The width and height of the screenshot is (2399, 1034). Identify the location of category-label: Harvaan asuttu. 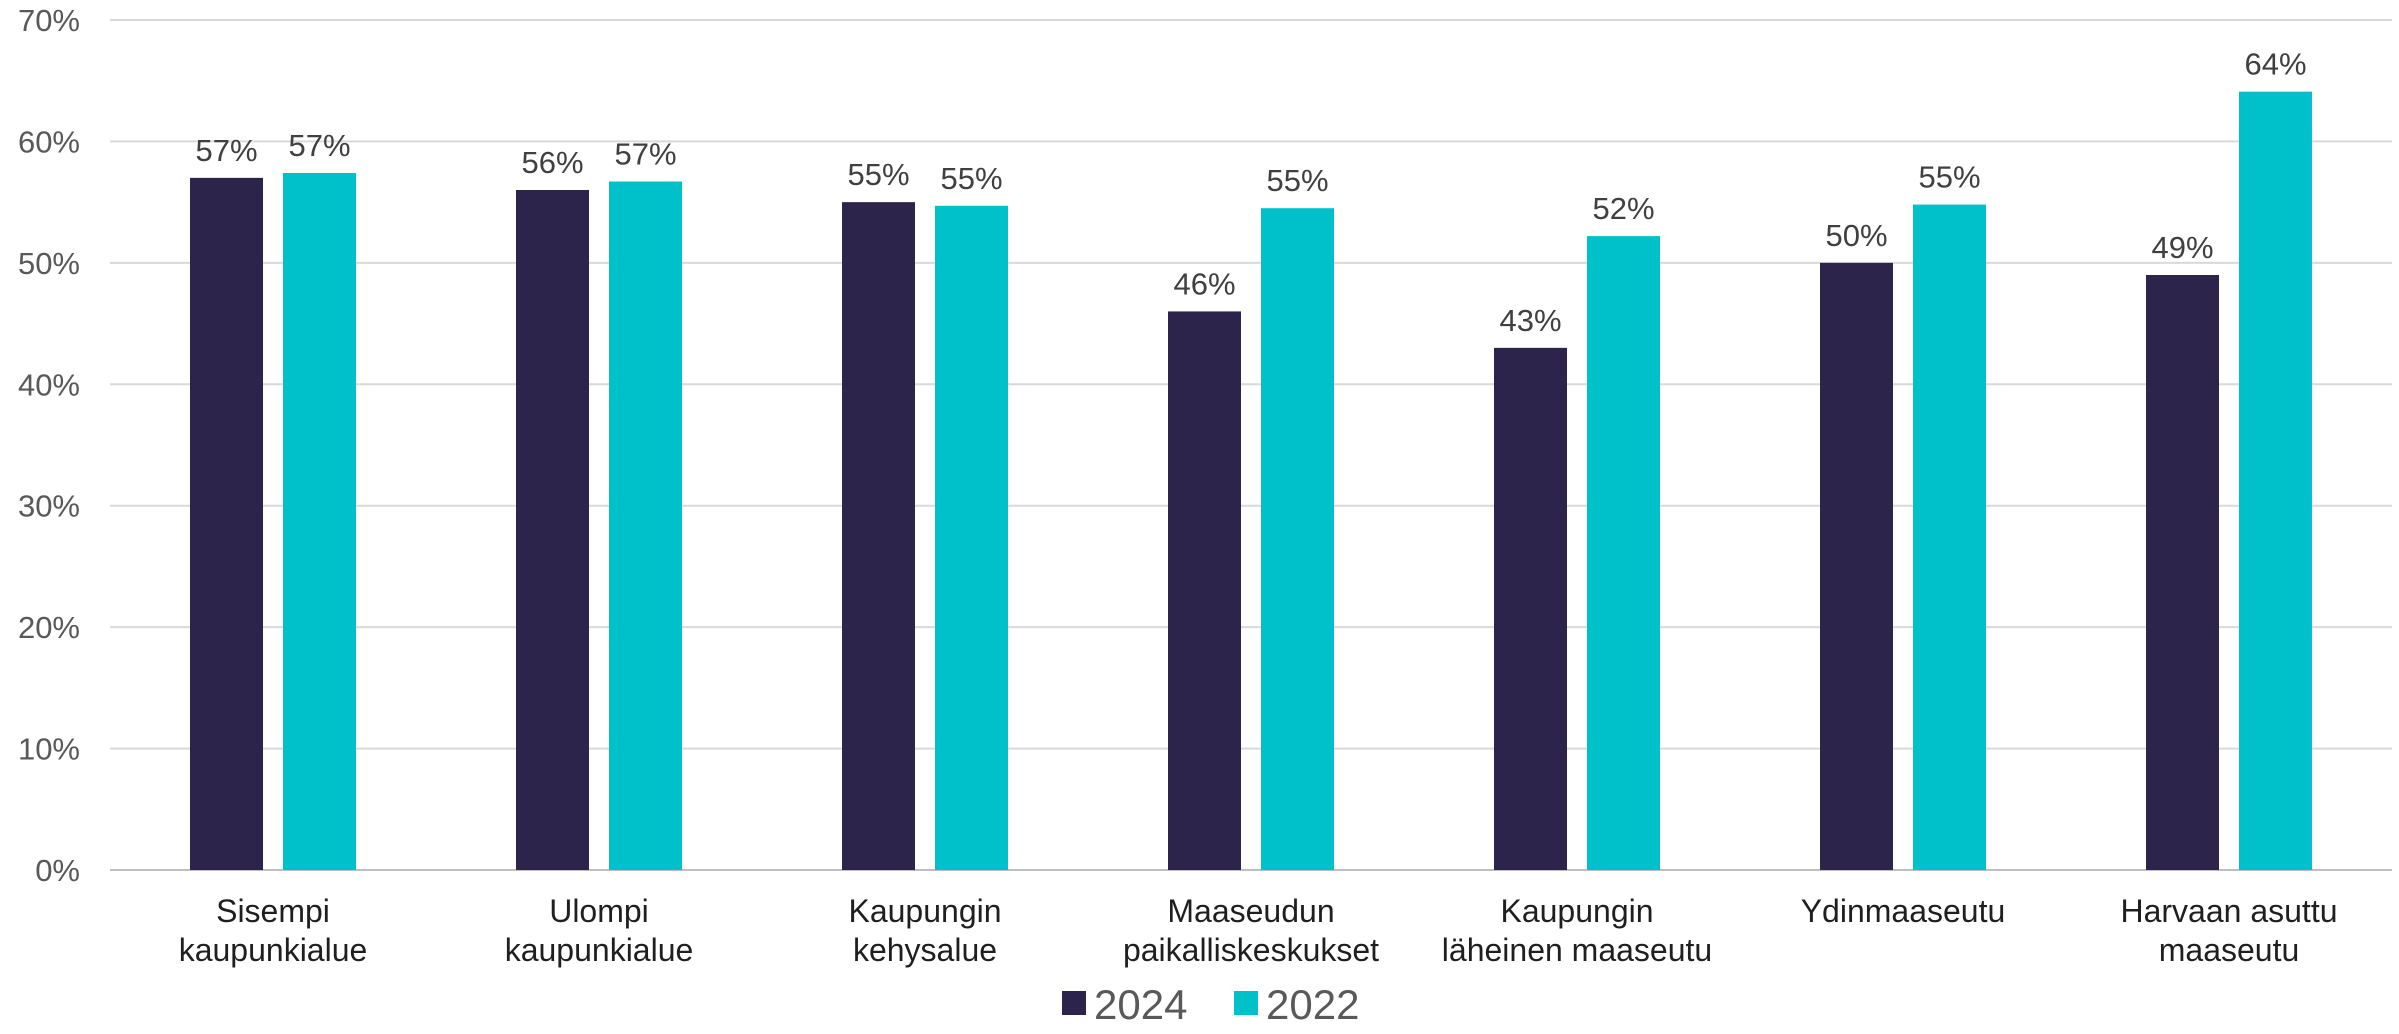
(2228, 911).